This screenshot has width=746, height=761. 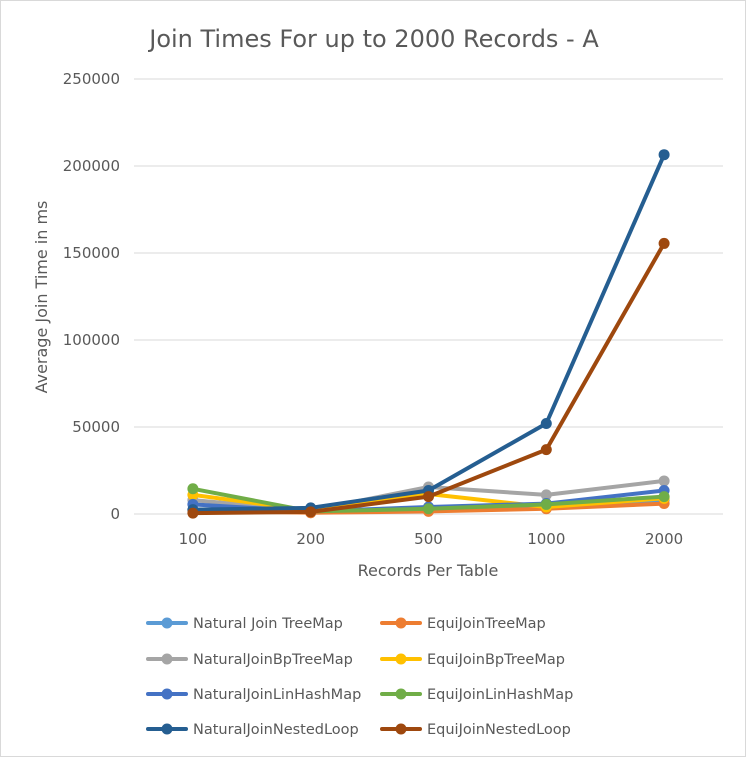 I want to click on y-axis-ticks: 0 50000 100000 150000 200000 250000, so click(x=91, y=296).